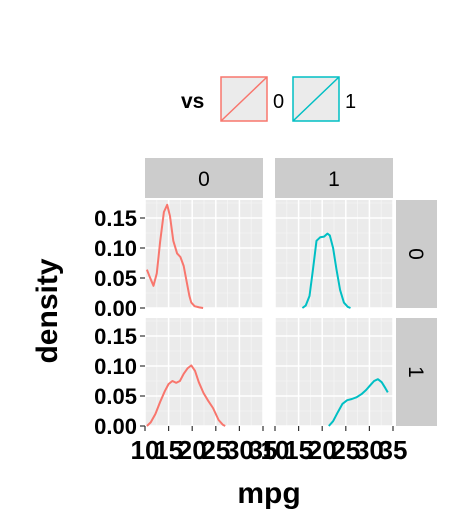 The width and height of the screenshot is (474, 530). Describe the element at coordinates (192, 101) in the screenshot. I see `legend-title: vs` at that location.